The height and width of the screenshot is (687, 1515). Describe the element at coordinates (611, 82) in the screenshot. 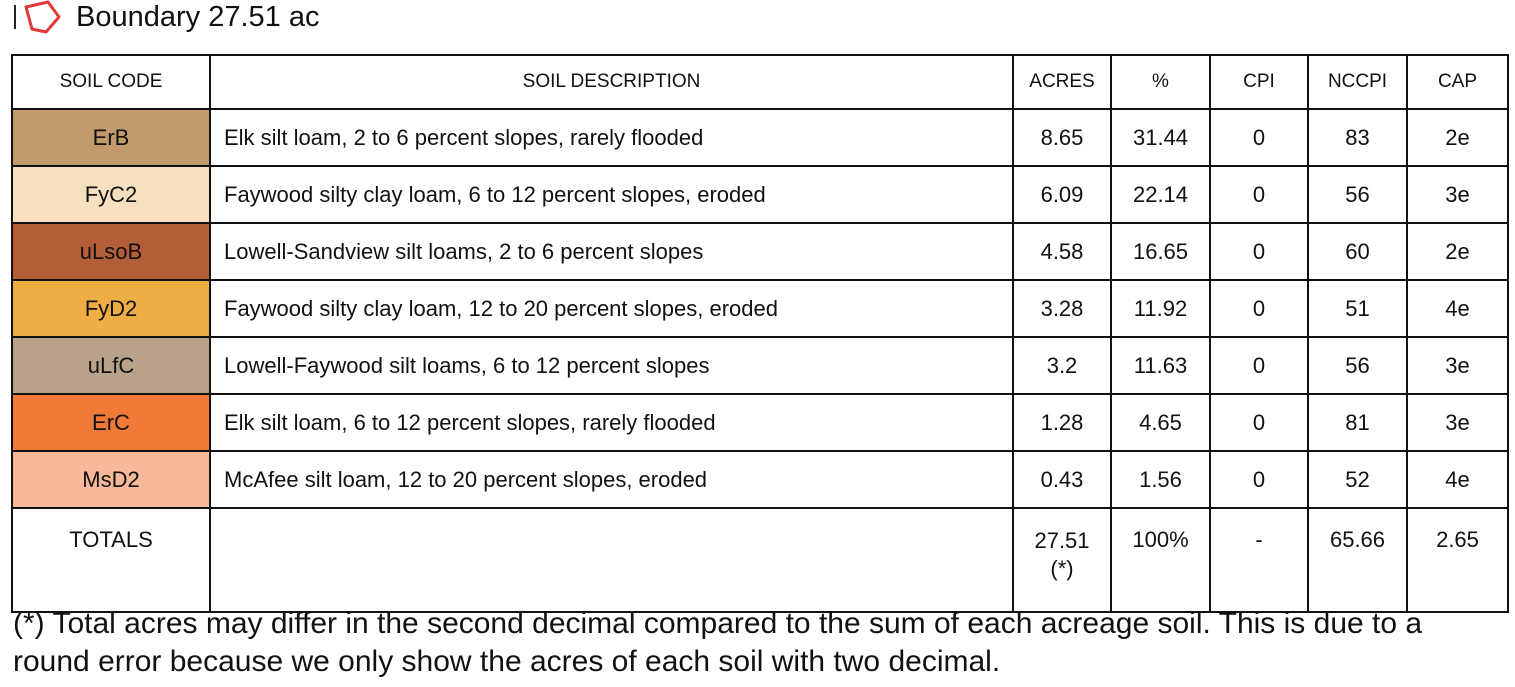

I see `column-header-soil-description: SOIL DESCRIPTION` at that location.